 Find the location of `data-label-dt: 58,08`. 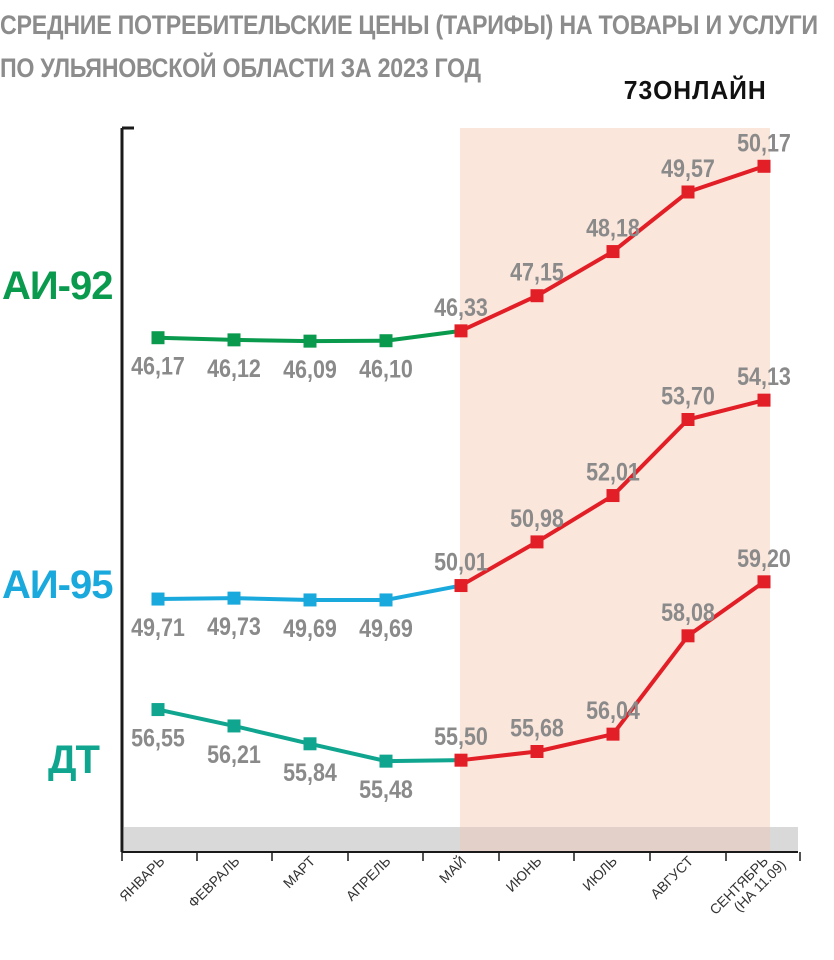

data-label-dt: 58,08 is located at coordinates (688, 612).